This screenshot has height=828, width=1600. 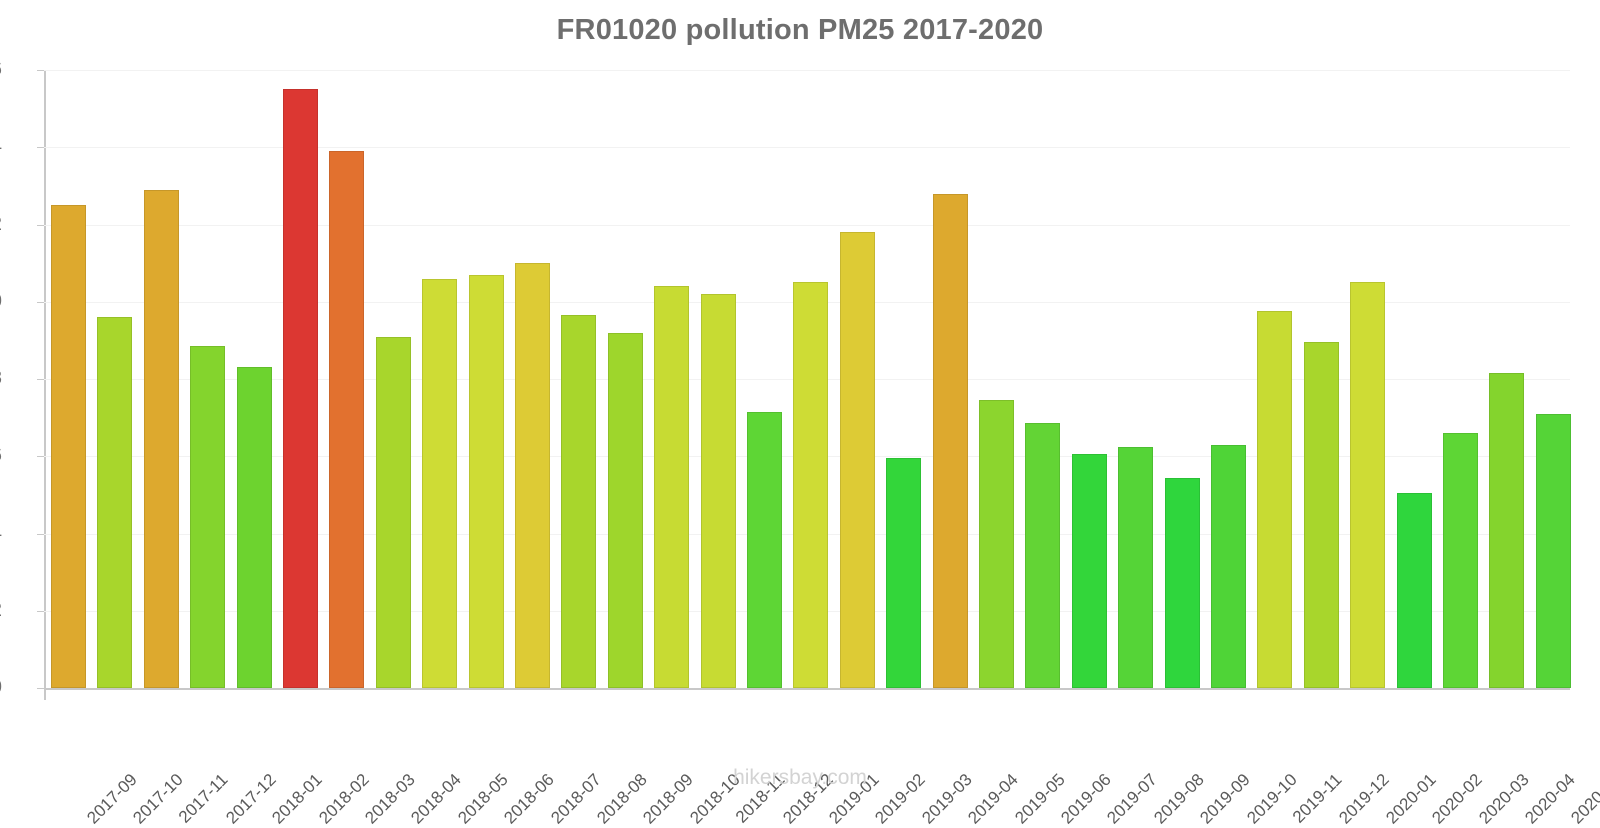 What do you see at coordinates (45, 385) in the screenshot?
I see `y-axis-line` at bounding box center [45, 385].